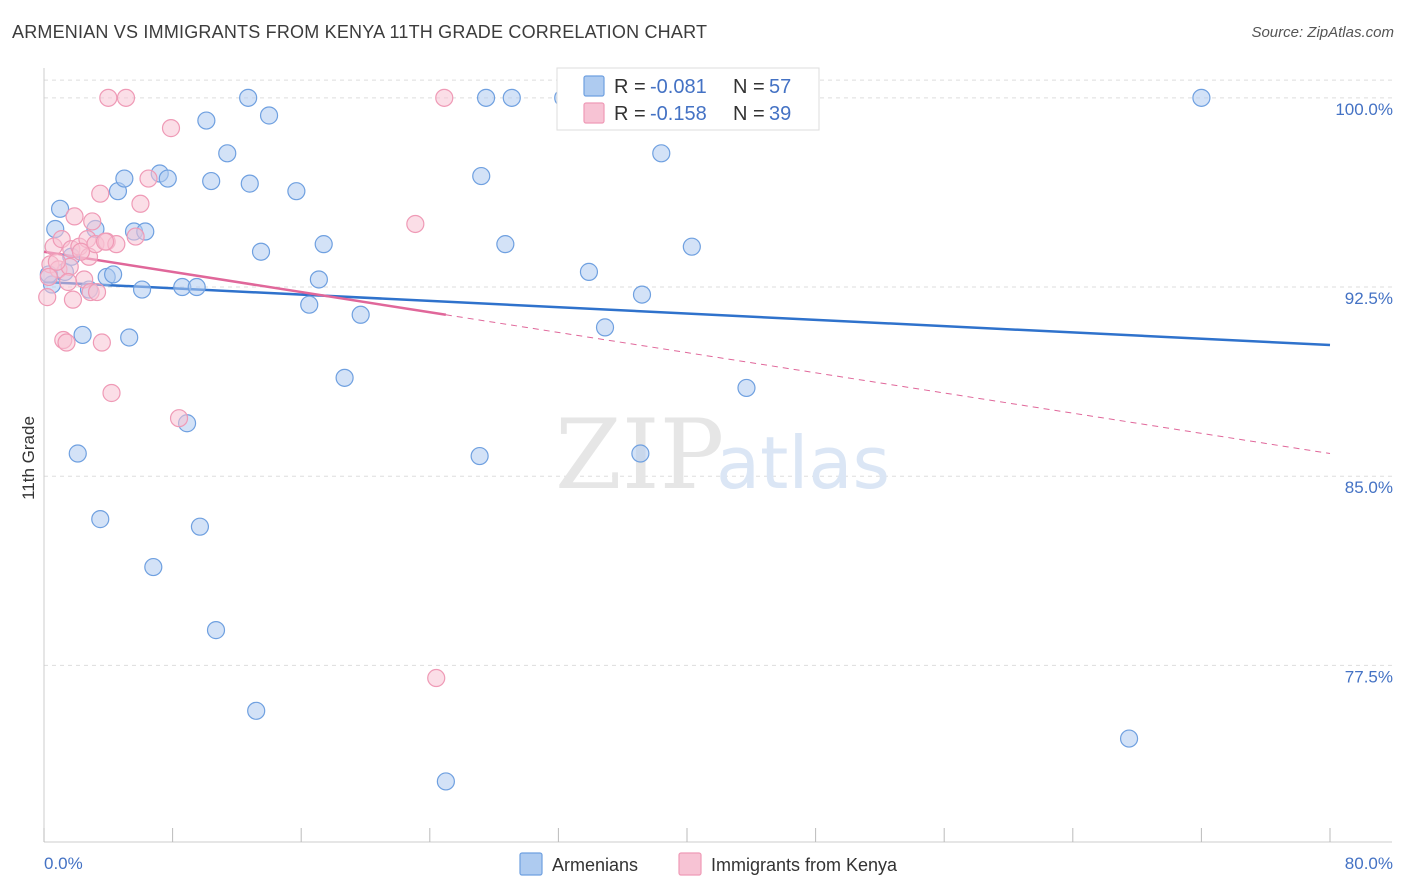  What do you see at coordinates (1322, 32) in the screenshot?
I see `source-label: Source: ZipAtlas.com` at bounding box center [1322, 32].